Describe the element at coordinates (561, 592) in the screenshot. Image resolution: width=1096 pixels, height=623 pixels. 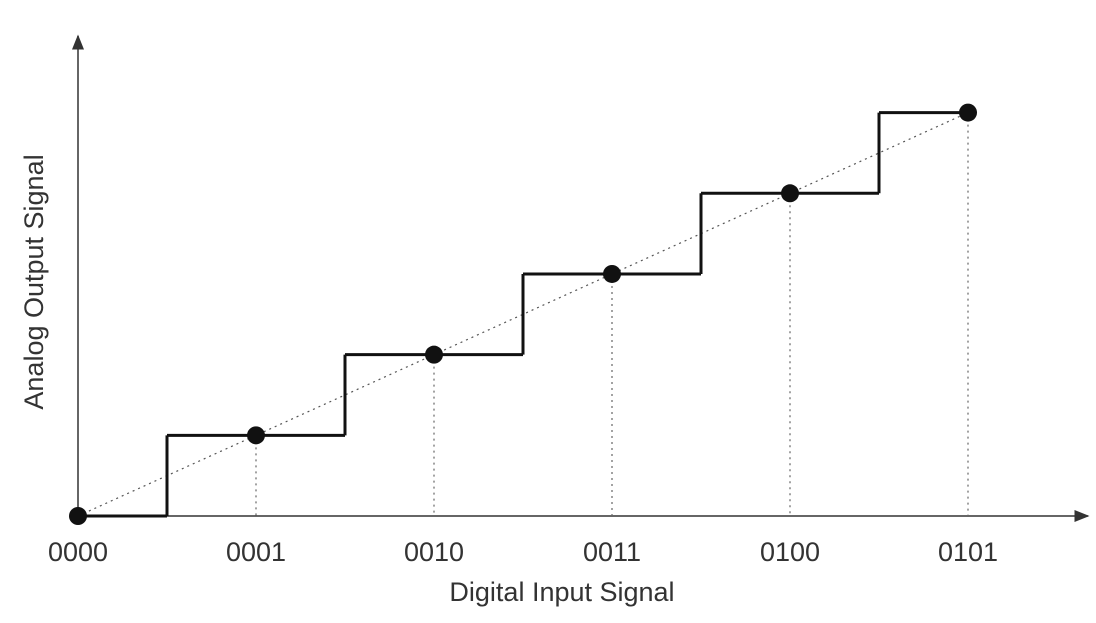
I see `x-axis-label: Digital Input Signal` at that location.